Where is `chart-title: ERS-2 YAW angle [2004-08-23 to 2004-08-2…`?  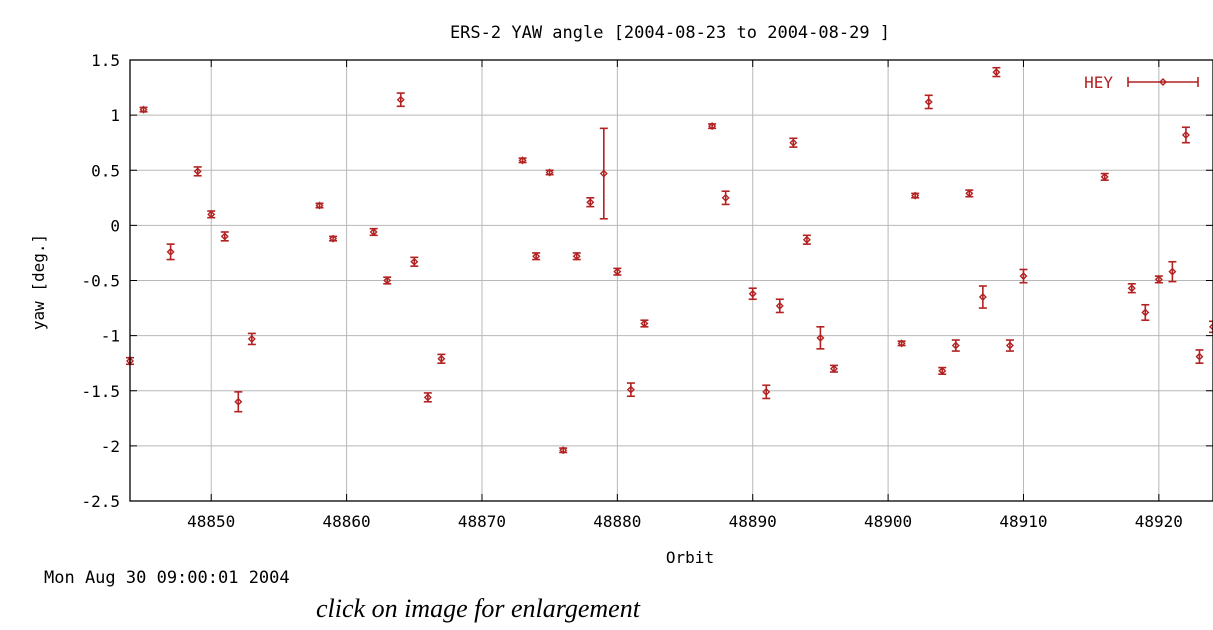
chart-title: ERS-2 YAW angle [2004-08-23 to 2004-08-2… is located at coordinates (670, 33).